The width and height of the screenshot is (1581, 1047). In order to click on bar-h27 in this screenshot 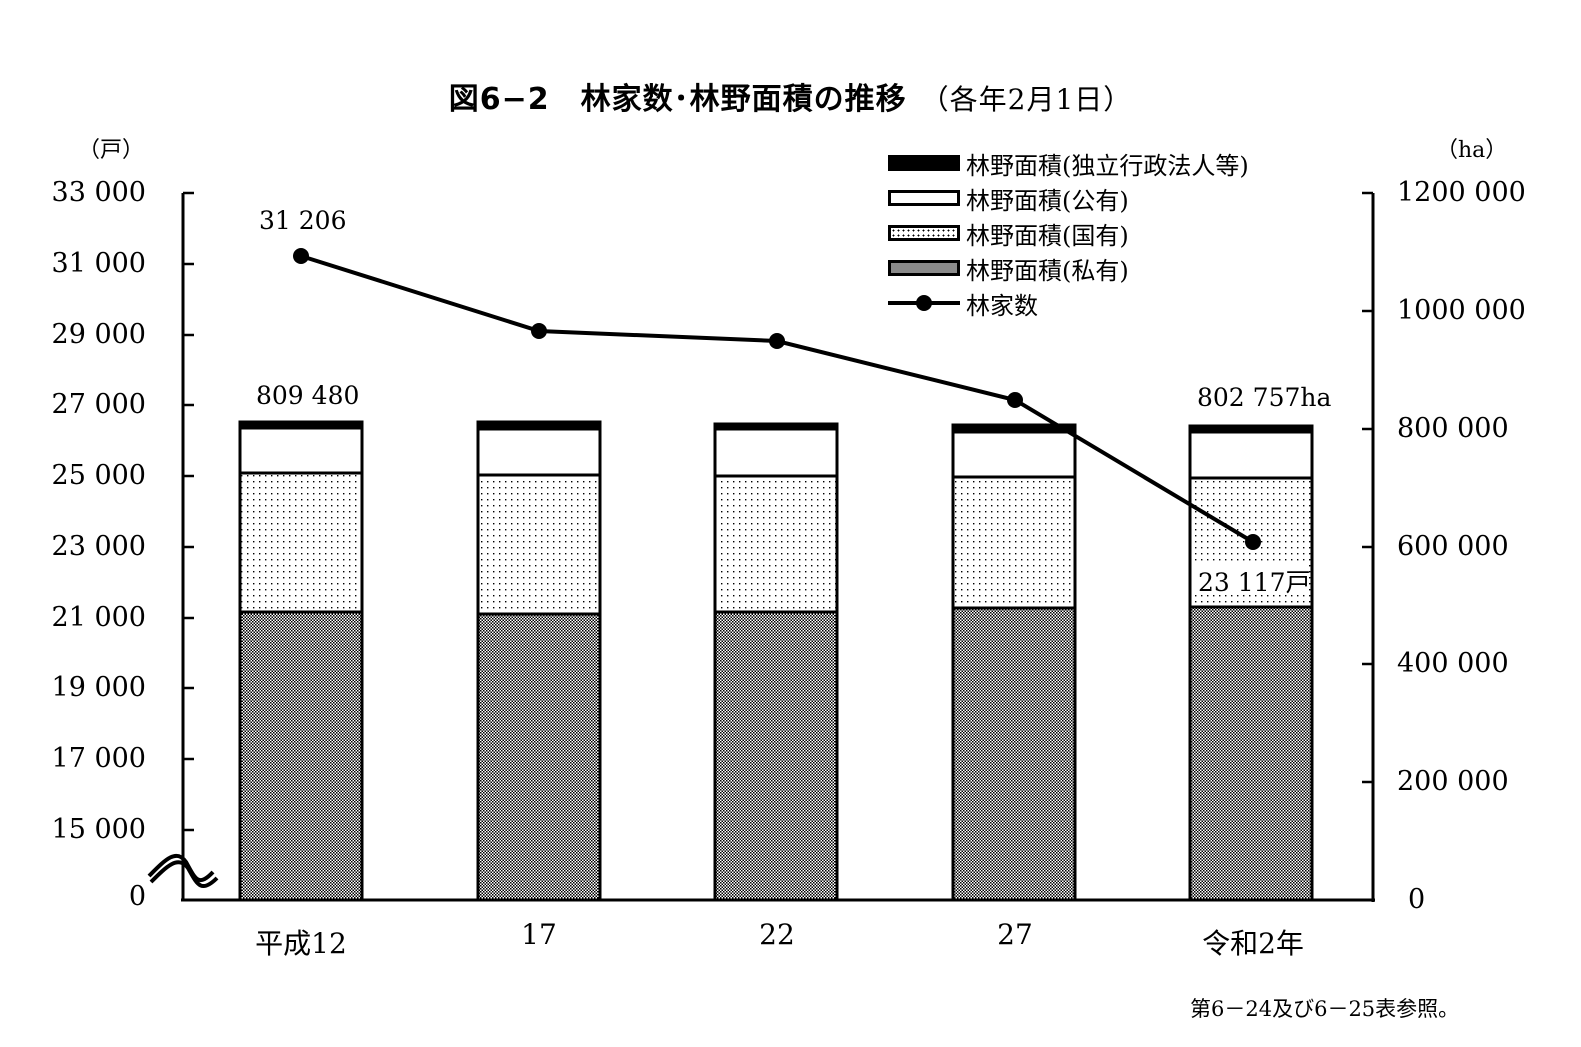, I will do `click(1014, 662)`.